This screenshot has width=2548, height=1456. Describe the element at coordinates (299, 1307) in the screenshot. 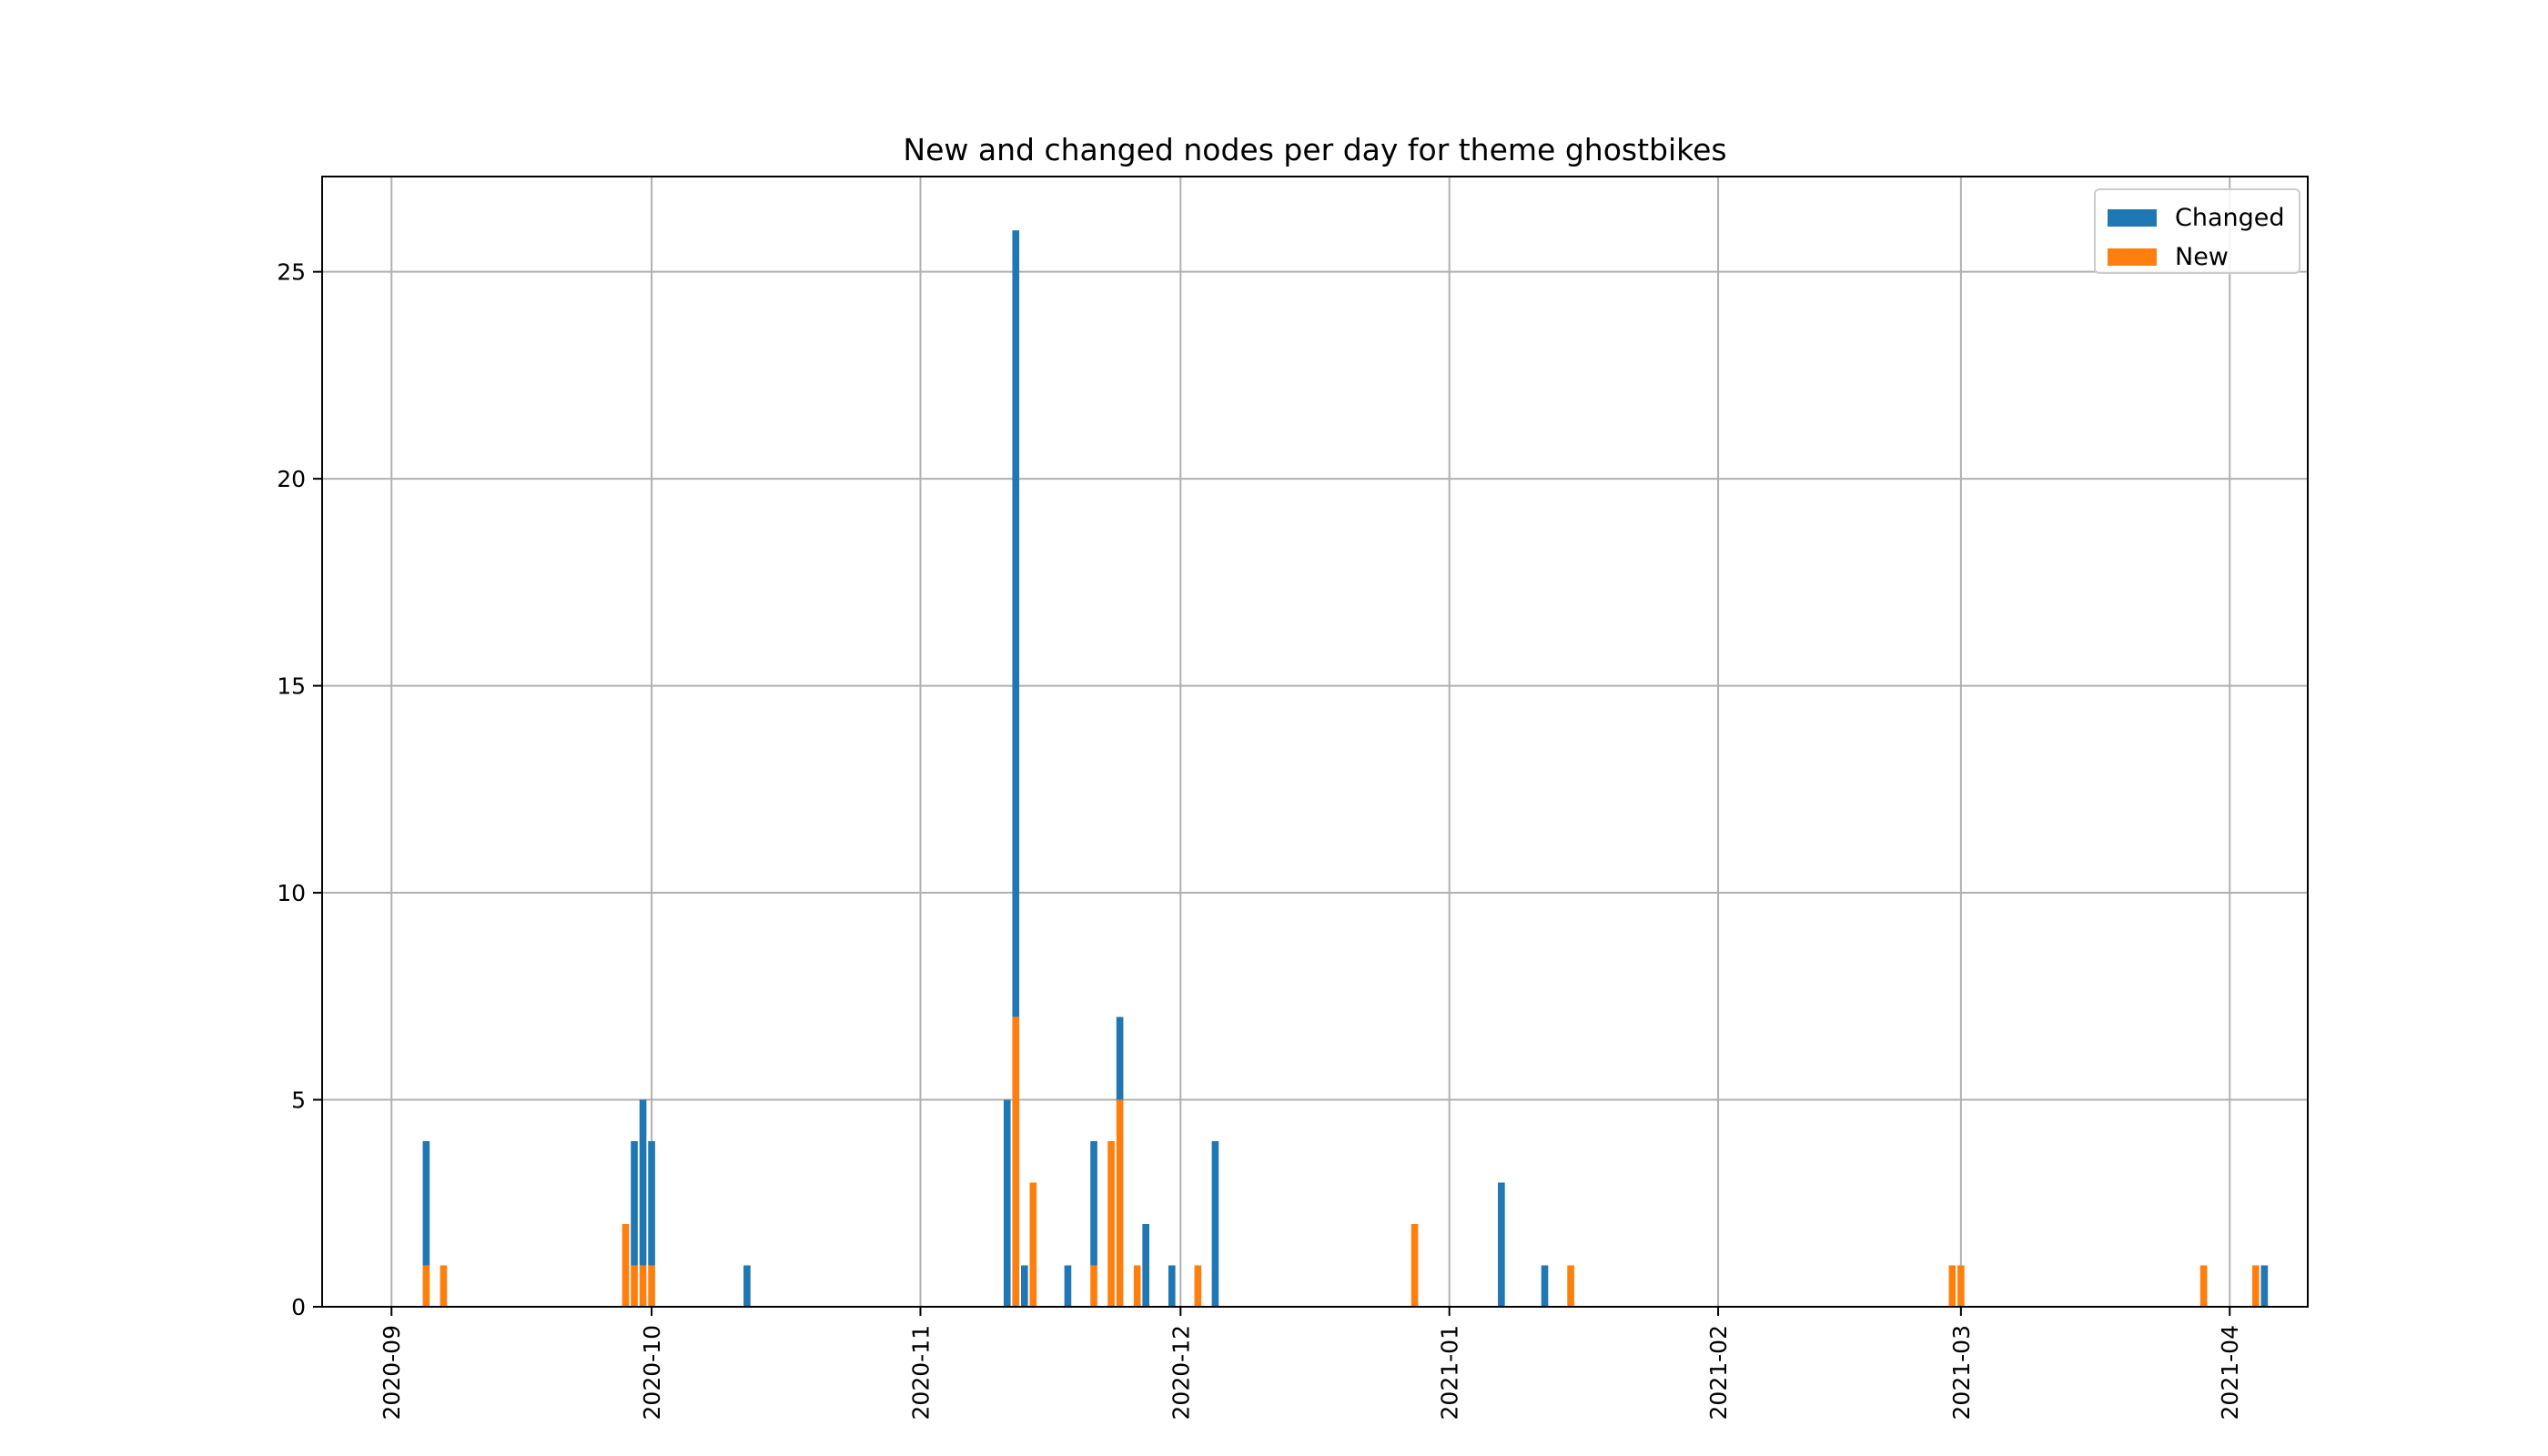

I see `y-tick-label: 0` at that location.